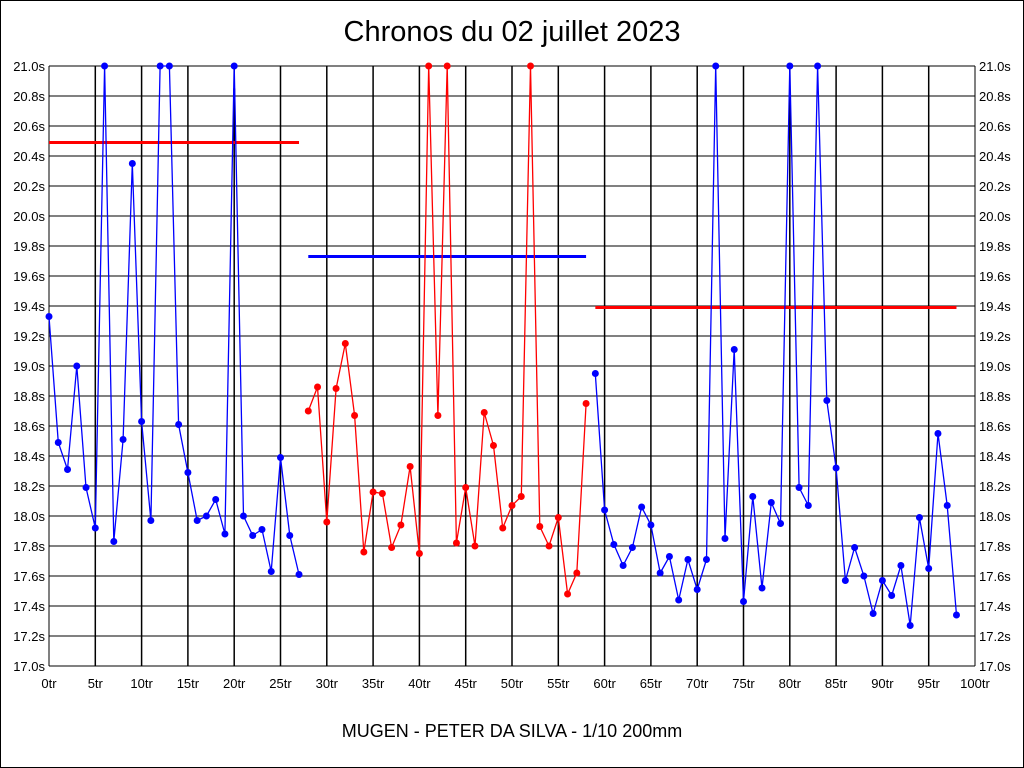  What do you see at coordinates (29, 396) in the screenshot?
I see `y-tick-label-left: 18.8s` at bounding box center [29, 396].